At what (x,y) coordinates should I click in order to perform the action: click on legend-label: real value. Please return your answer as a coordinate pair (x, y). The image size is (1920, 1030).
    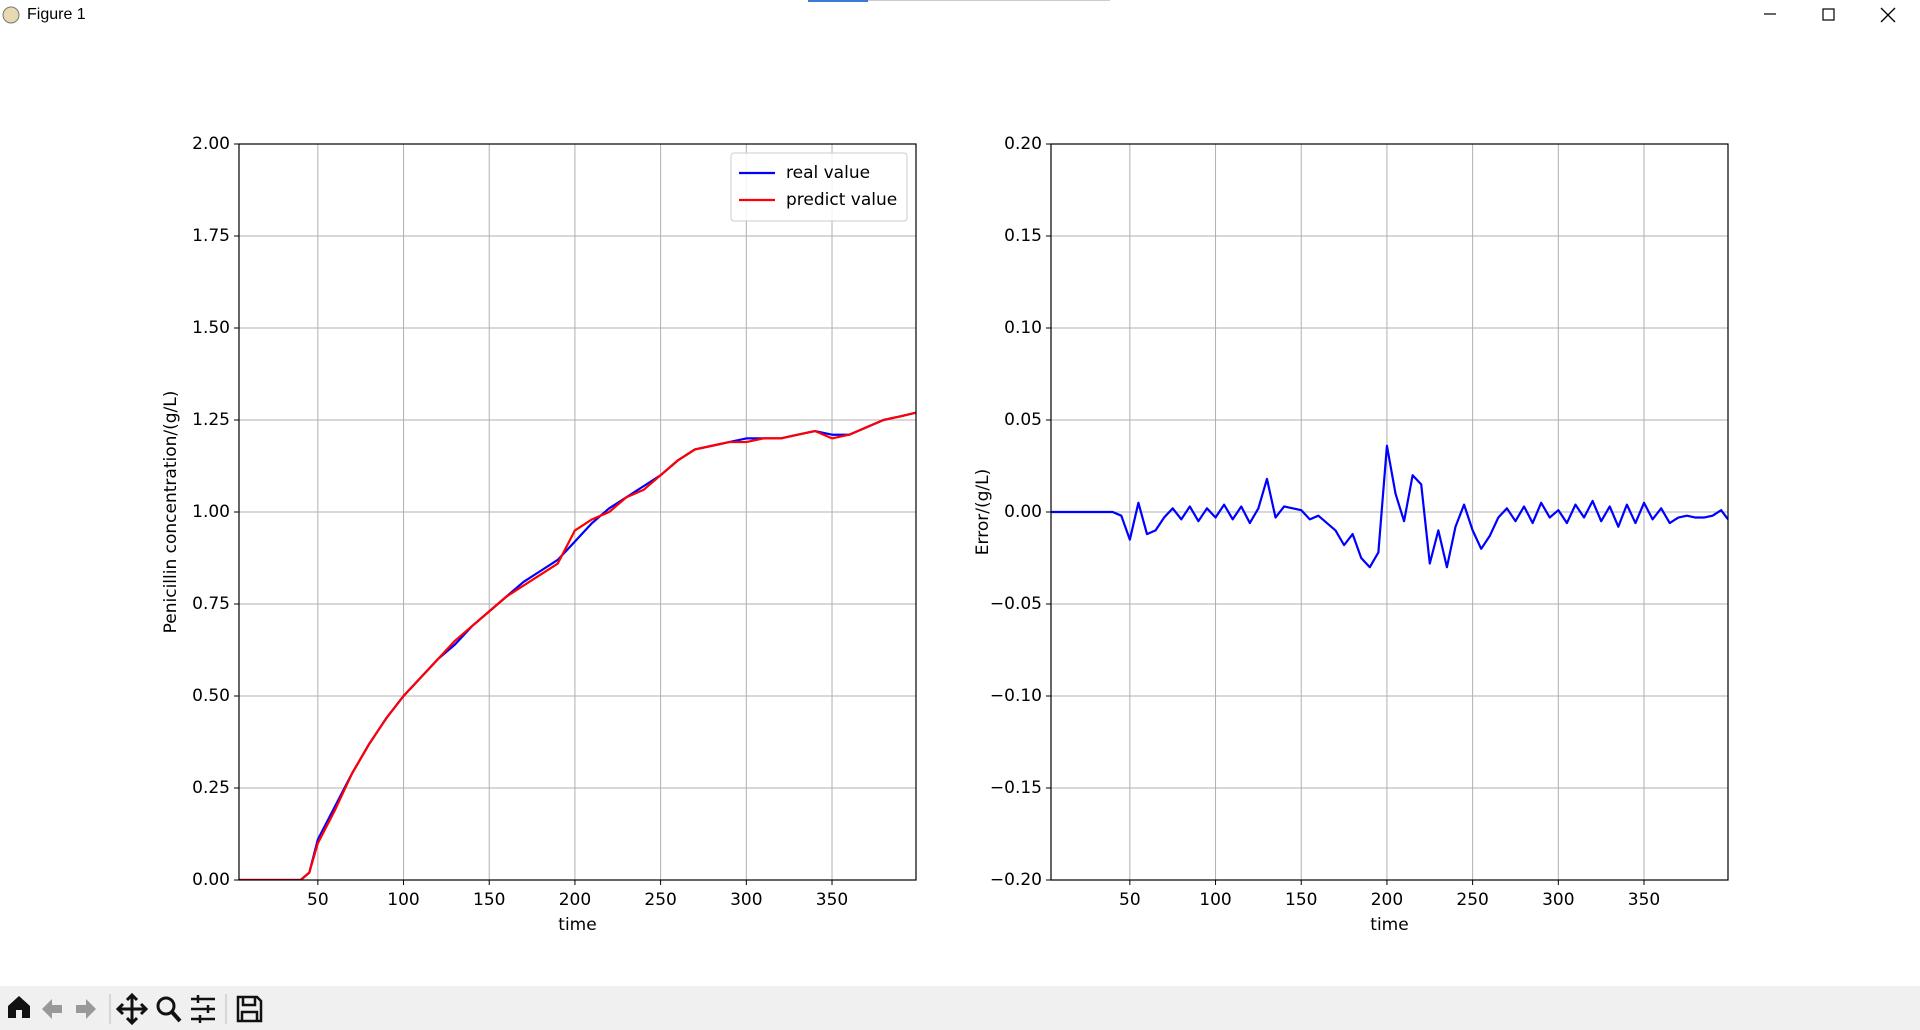
    Looking at the image, I should click on (828, 173).